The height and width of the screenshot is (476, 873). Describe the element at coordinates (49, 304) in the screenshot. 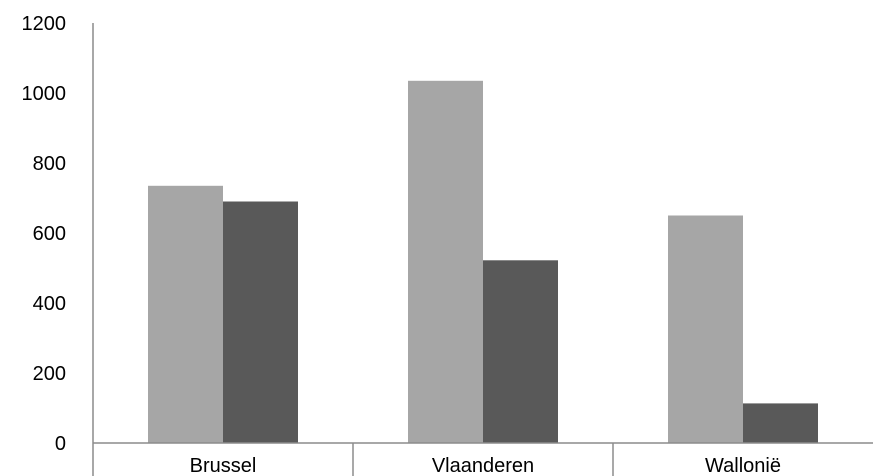

I see `y-tick-label: 400` at that location.